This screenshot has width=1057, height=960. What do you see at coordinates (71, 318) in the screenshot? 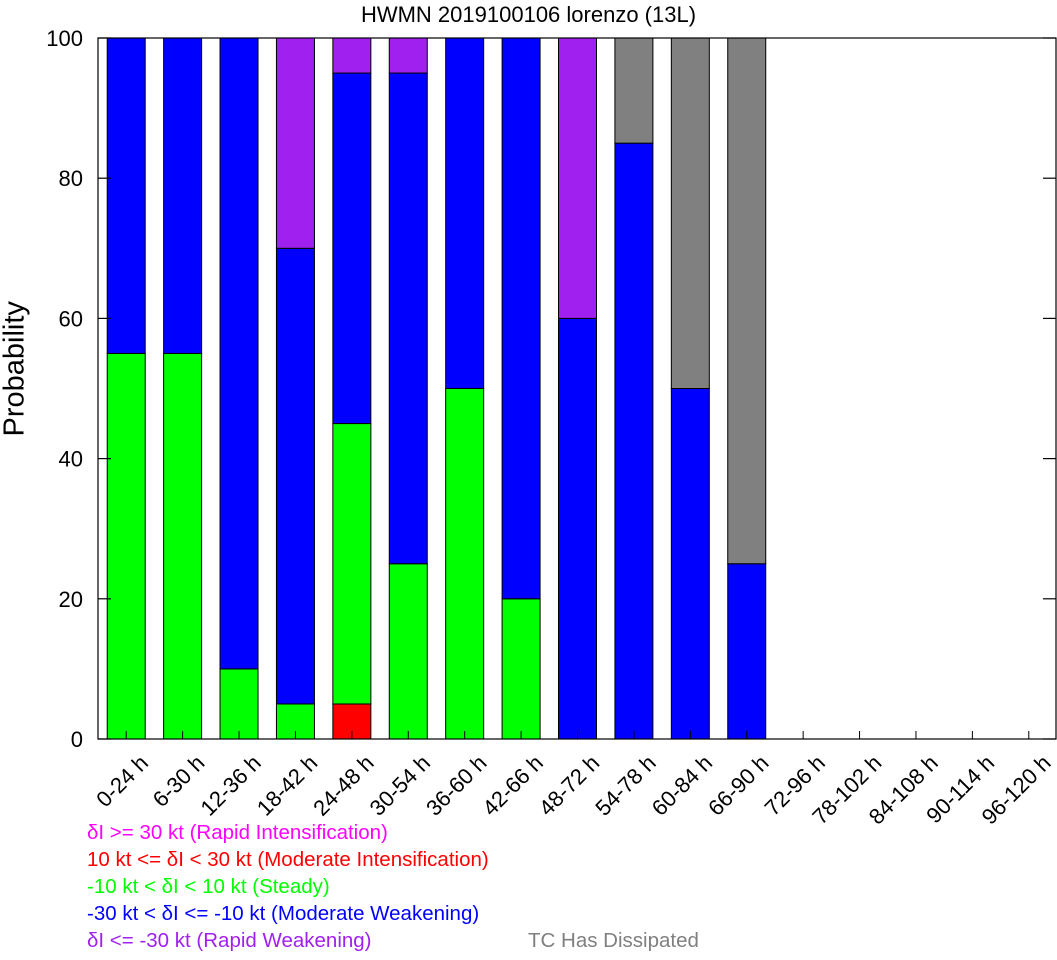
I see `y-tick-label: 60` at bounding box center [71, 318].